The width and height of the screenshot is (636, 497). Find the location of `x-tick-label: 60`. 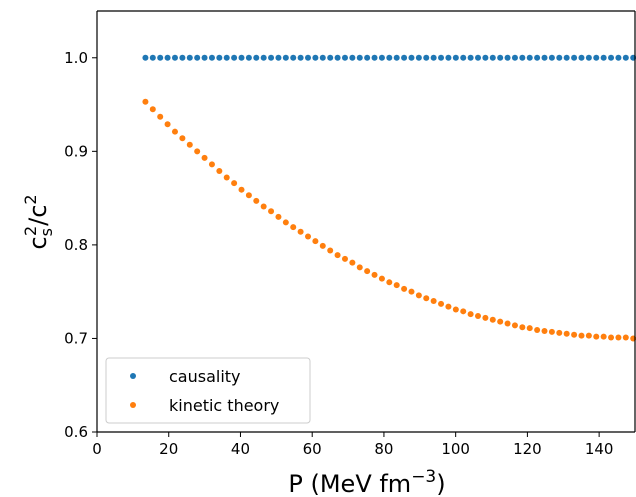

x-tick-label: 60 is located at coordinates (312, 449).